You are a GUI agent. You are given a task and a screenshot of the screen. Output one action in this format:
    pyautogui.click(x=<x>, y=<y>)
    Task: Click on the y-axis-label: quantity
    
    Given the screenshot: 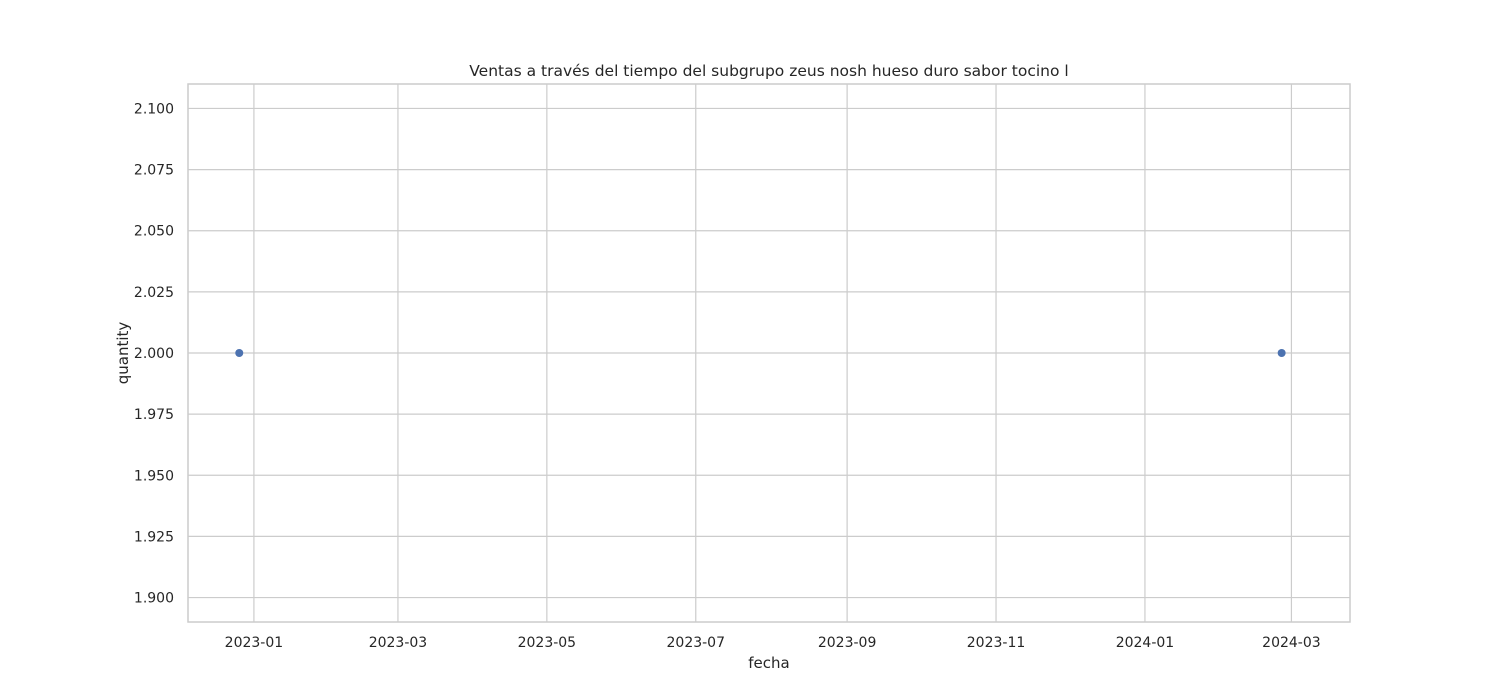 What is the action you would take?
    pyautogui.click(x=123, y=353)
    